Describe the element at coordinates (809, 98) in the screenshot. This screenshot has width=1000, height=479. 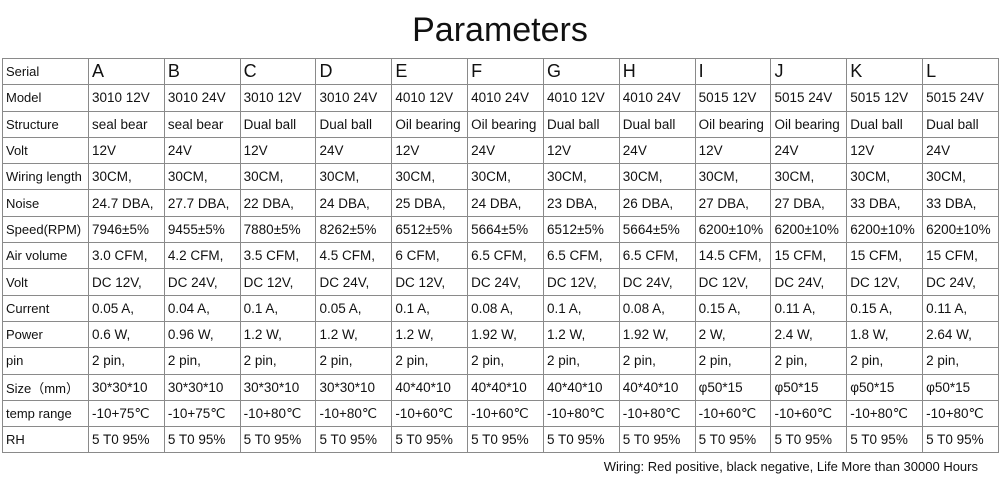
I see `table-cell: 5015 24V` at that location.